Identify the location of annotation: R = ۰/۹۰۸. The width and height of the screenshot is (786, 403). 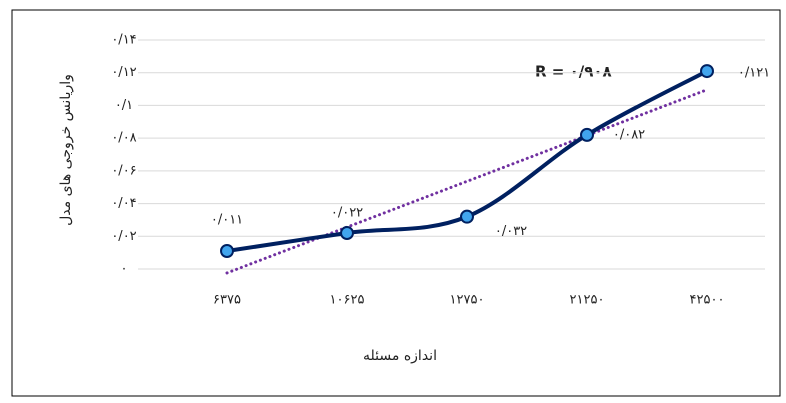
(573, 72).